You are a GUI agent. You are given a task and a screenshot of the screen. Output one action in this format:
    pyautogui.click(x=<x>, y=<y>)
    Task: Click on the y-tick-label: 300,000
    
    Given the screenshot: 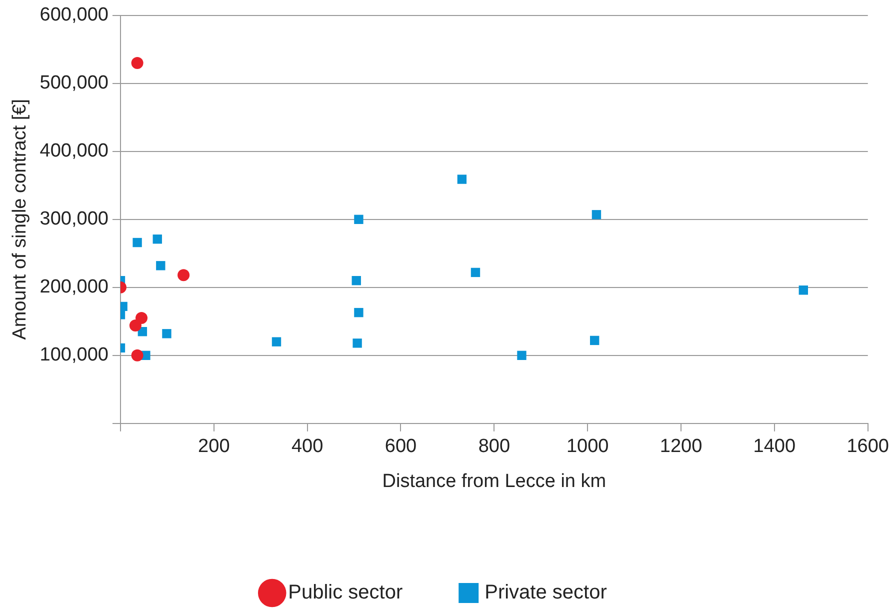 What is the action you would take?
    pyautogui.click(x=74, y=219)
    